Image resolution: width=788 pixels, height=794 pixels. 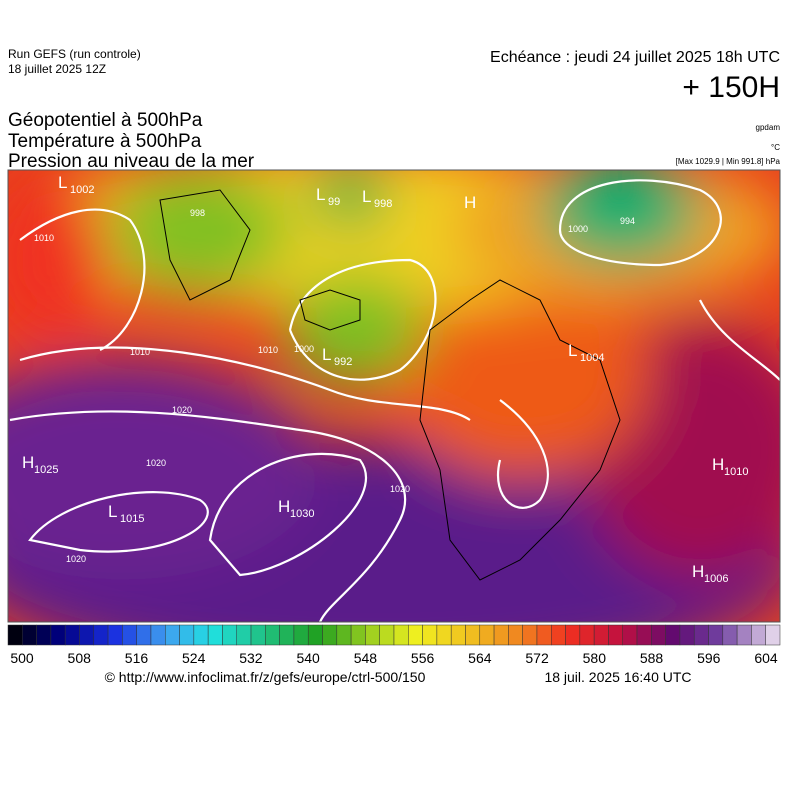 I want to click on unit-pressure: [Max 1029.9 | Min 991.8] hPa, so click(x=728, y=161).